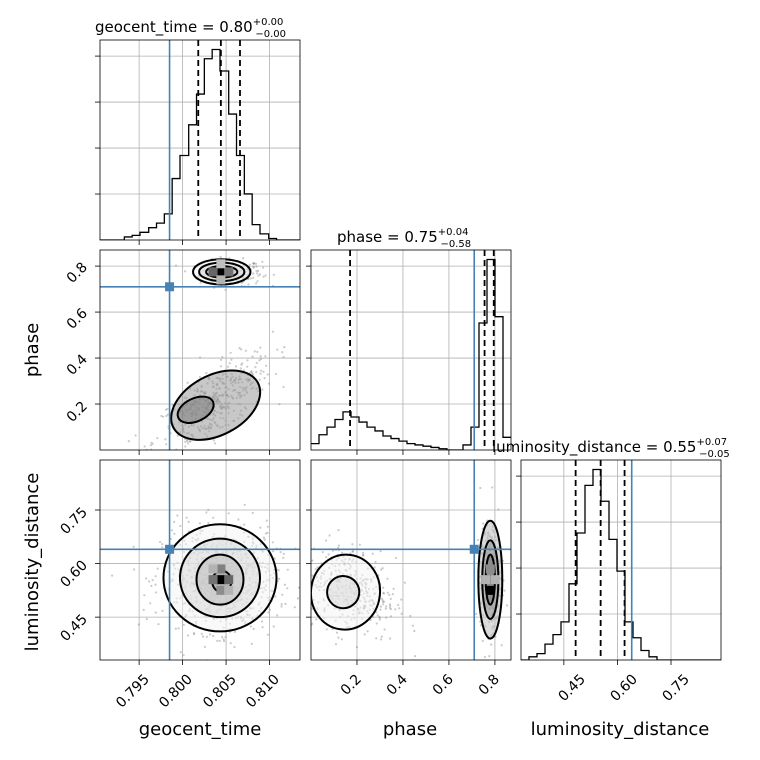 The width and height of the screenshot is (760, 760). I want to click on panel-frame, so click(411, 350).